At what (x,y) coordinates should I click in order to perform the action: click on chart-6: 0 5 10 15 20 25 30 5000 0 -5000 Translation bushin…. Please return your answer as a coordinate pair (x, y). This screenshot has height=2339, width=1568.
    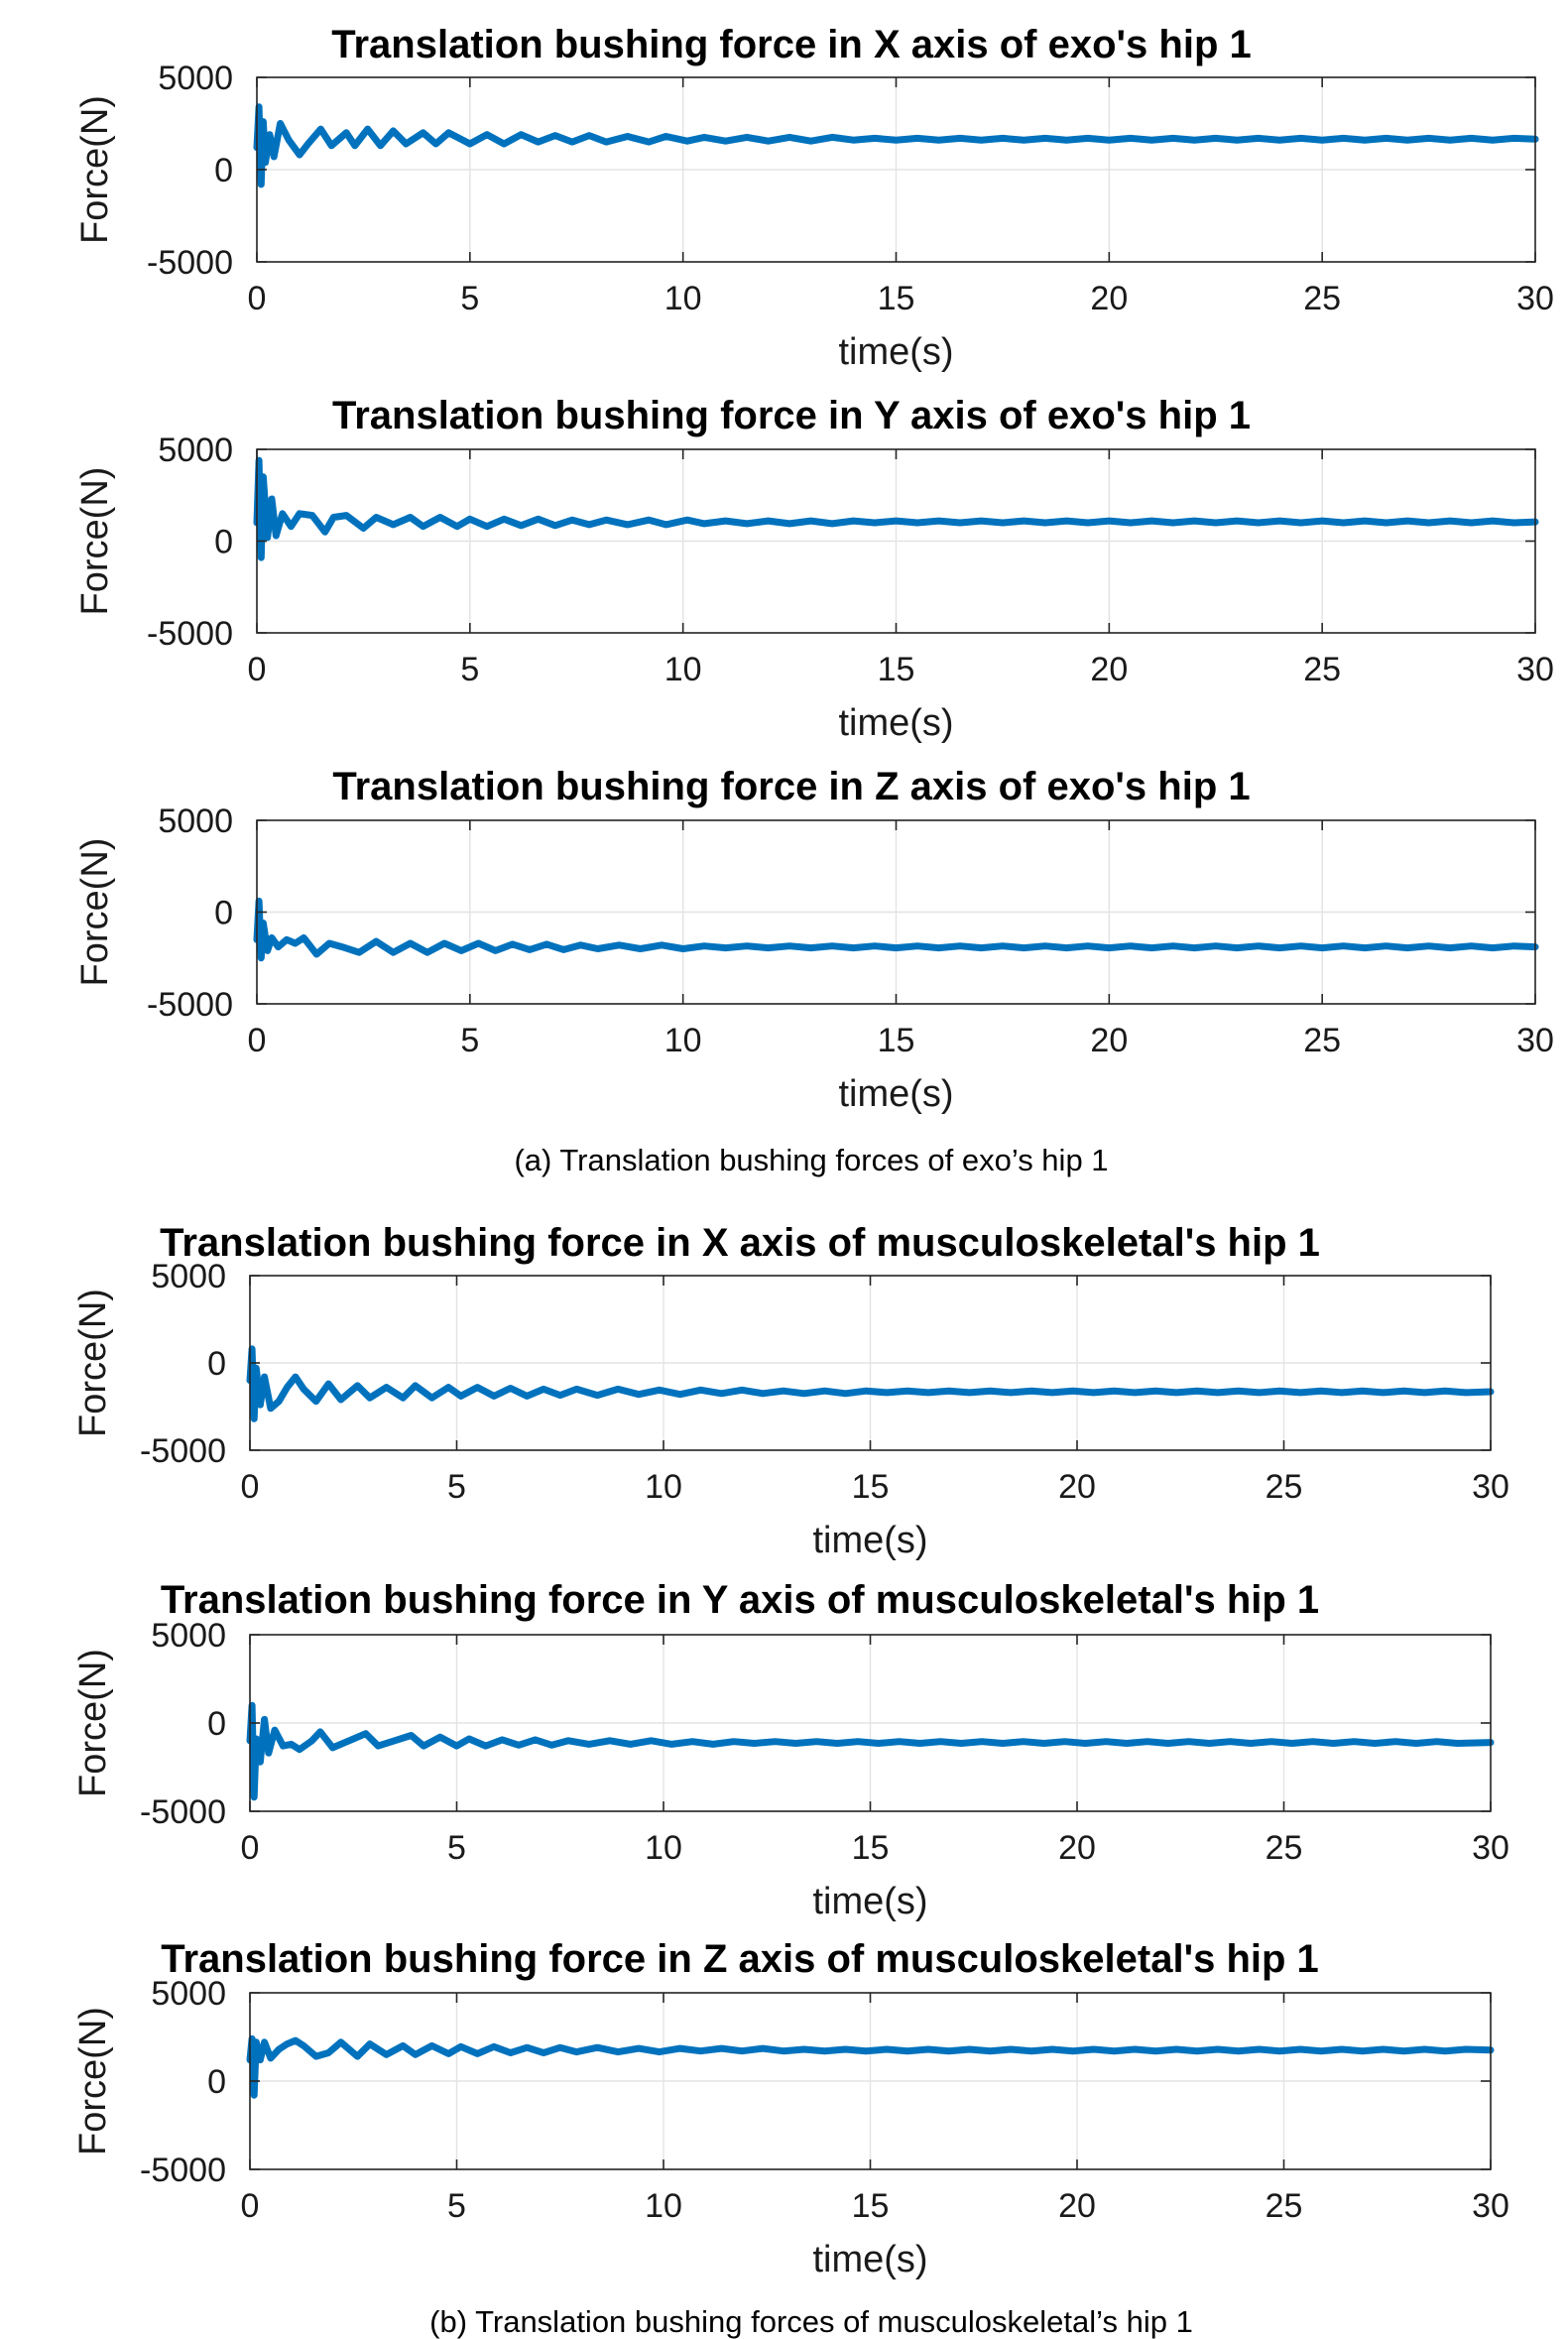
    Looking at the image, I should click on (790, 2108).